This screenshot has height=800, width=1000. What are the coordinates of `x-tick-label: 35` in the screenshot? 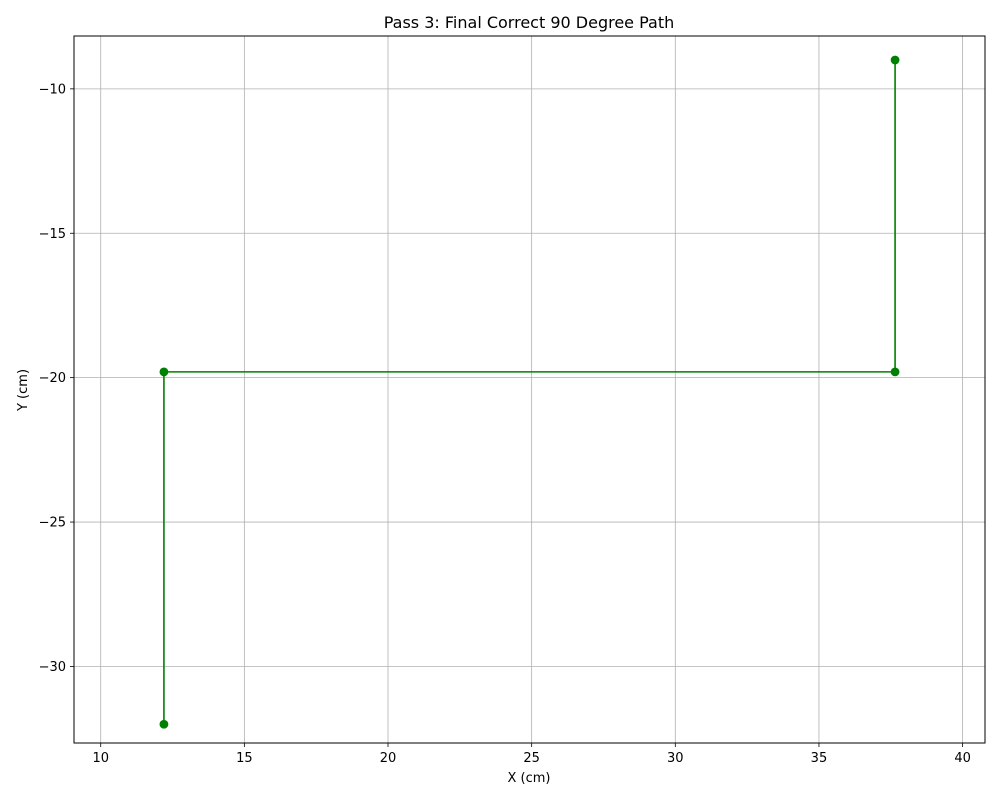 It's located at (819, 758).